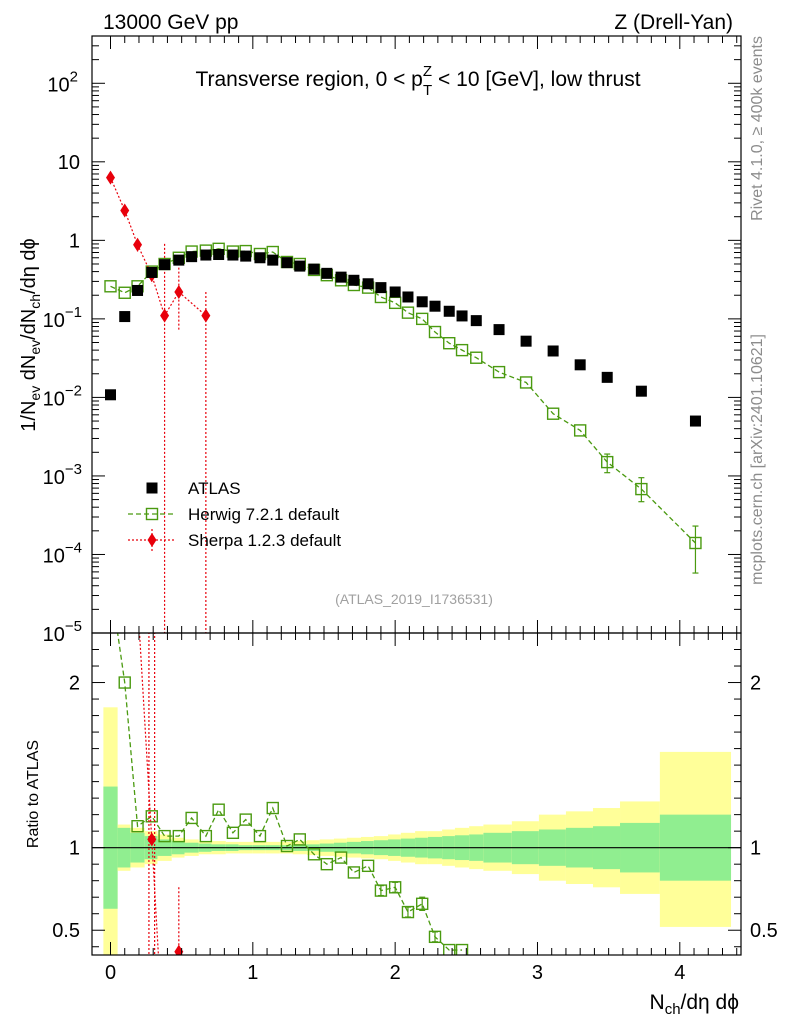 Image resolution: width=786 pixels, height=1024 pixels. I want to click on title-text-b: < 10 [GeV], low thrust, so click(536, 79).